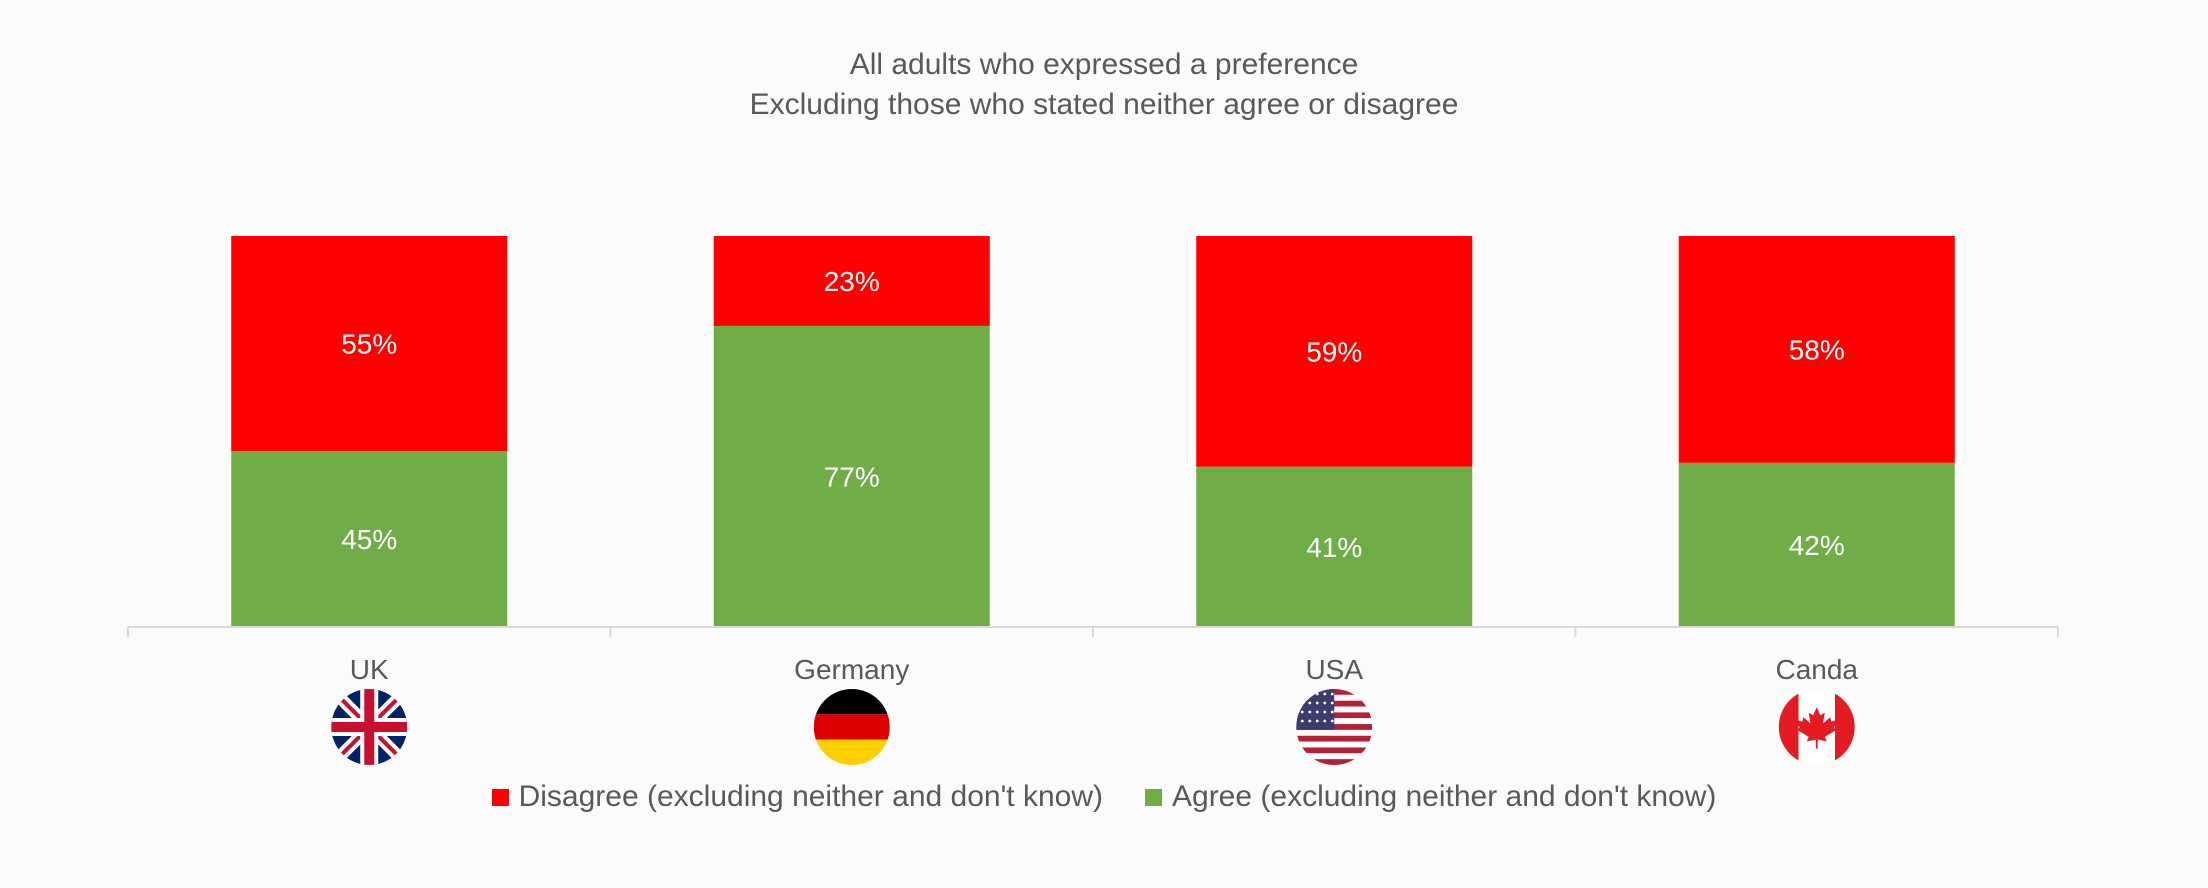 This screenshot has width=2208, height=888. I want to click on usa-flag-icon, so click(1334, 727).